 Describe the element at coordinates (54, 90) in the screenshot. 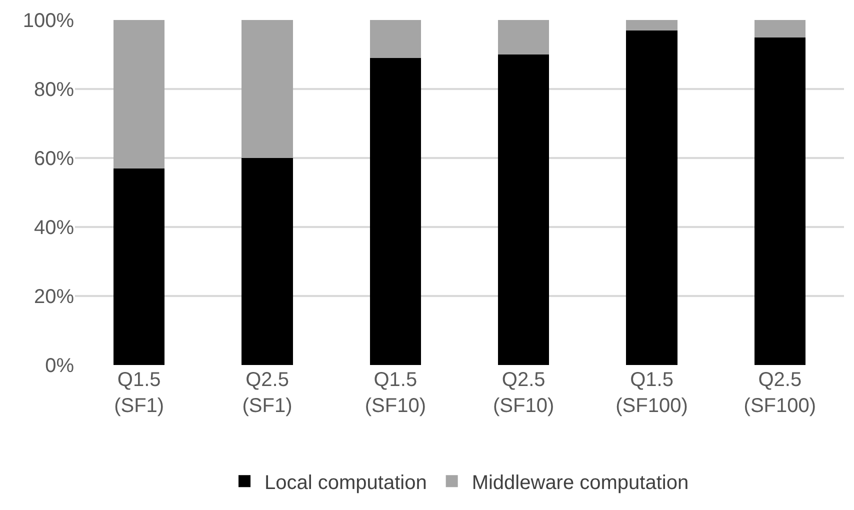

I see `y-tick-label: 80%` at that location.